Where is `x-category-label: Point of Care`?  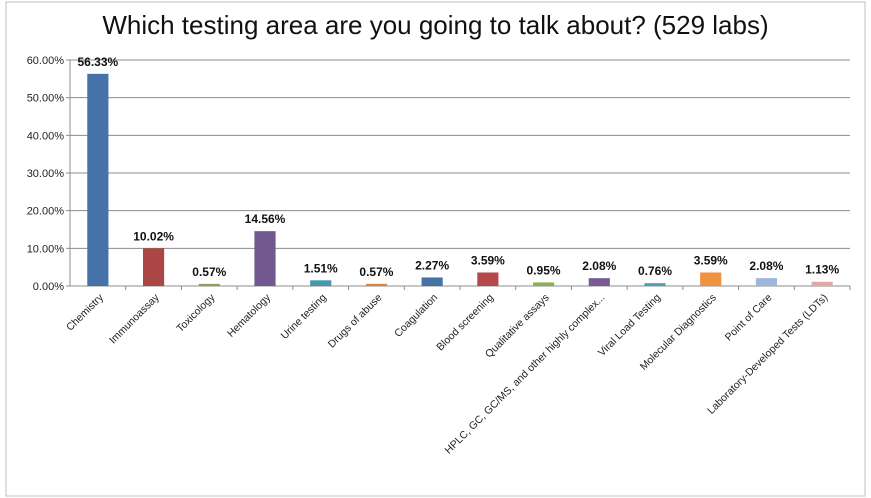 x-category-label: Point of Care is located at coordinates (749, 318).